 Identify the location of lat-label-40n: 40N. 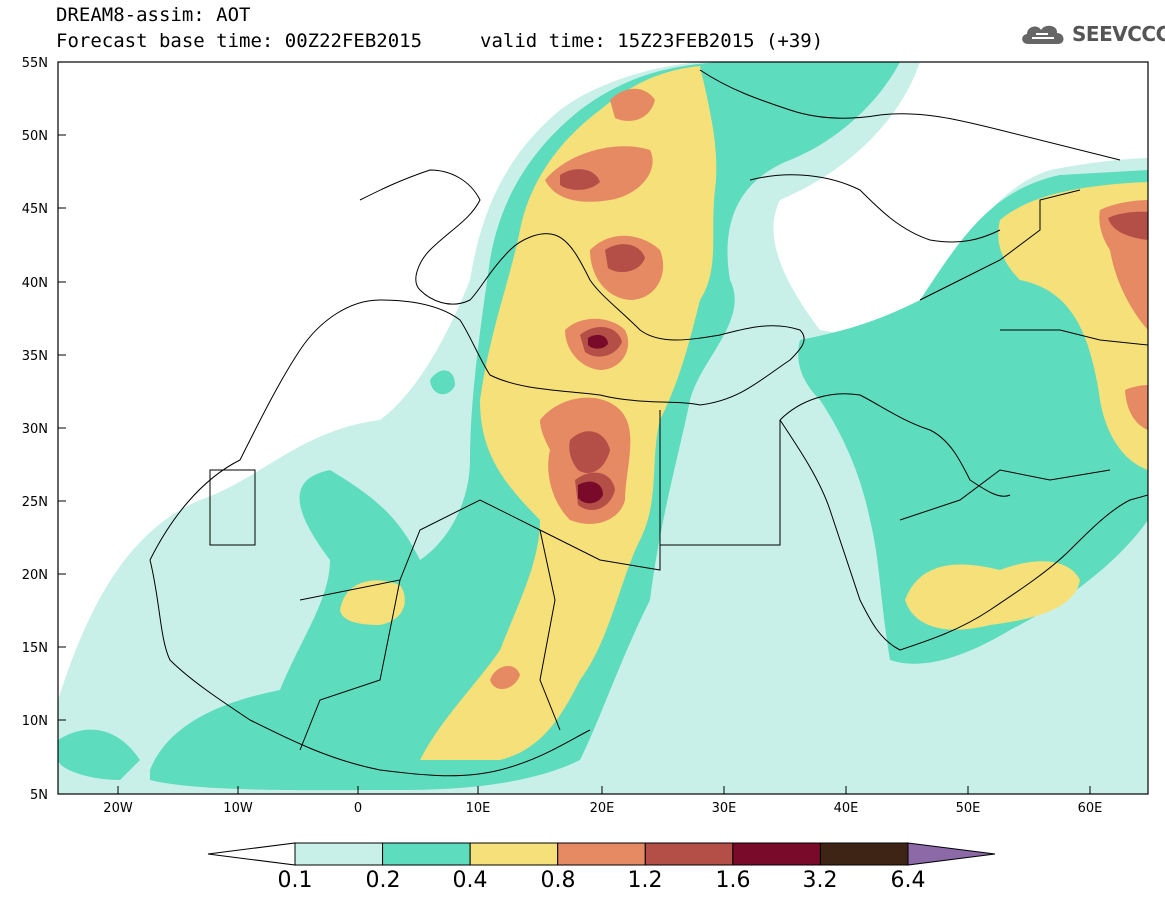
(35, 283).